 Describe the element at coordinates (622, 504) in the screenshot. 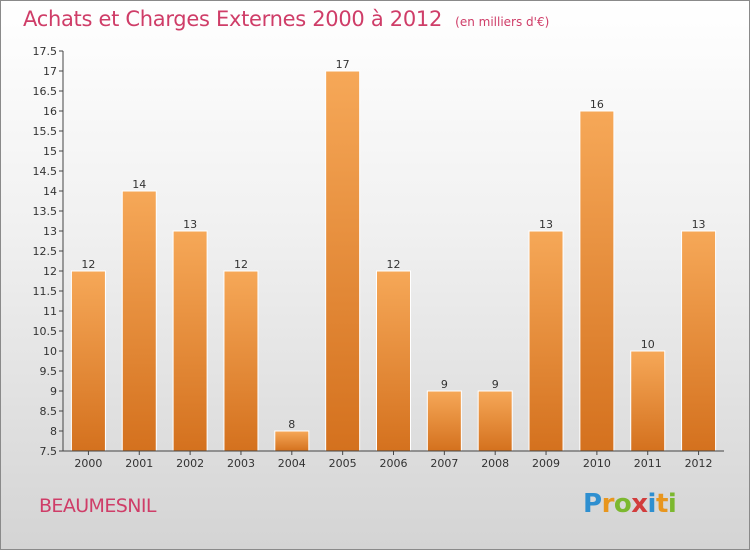

I see `logo-letter: o` at that location.